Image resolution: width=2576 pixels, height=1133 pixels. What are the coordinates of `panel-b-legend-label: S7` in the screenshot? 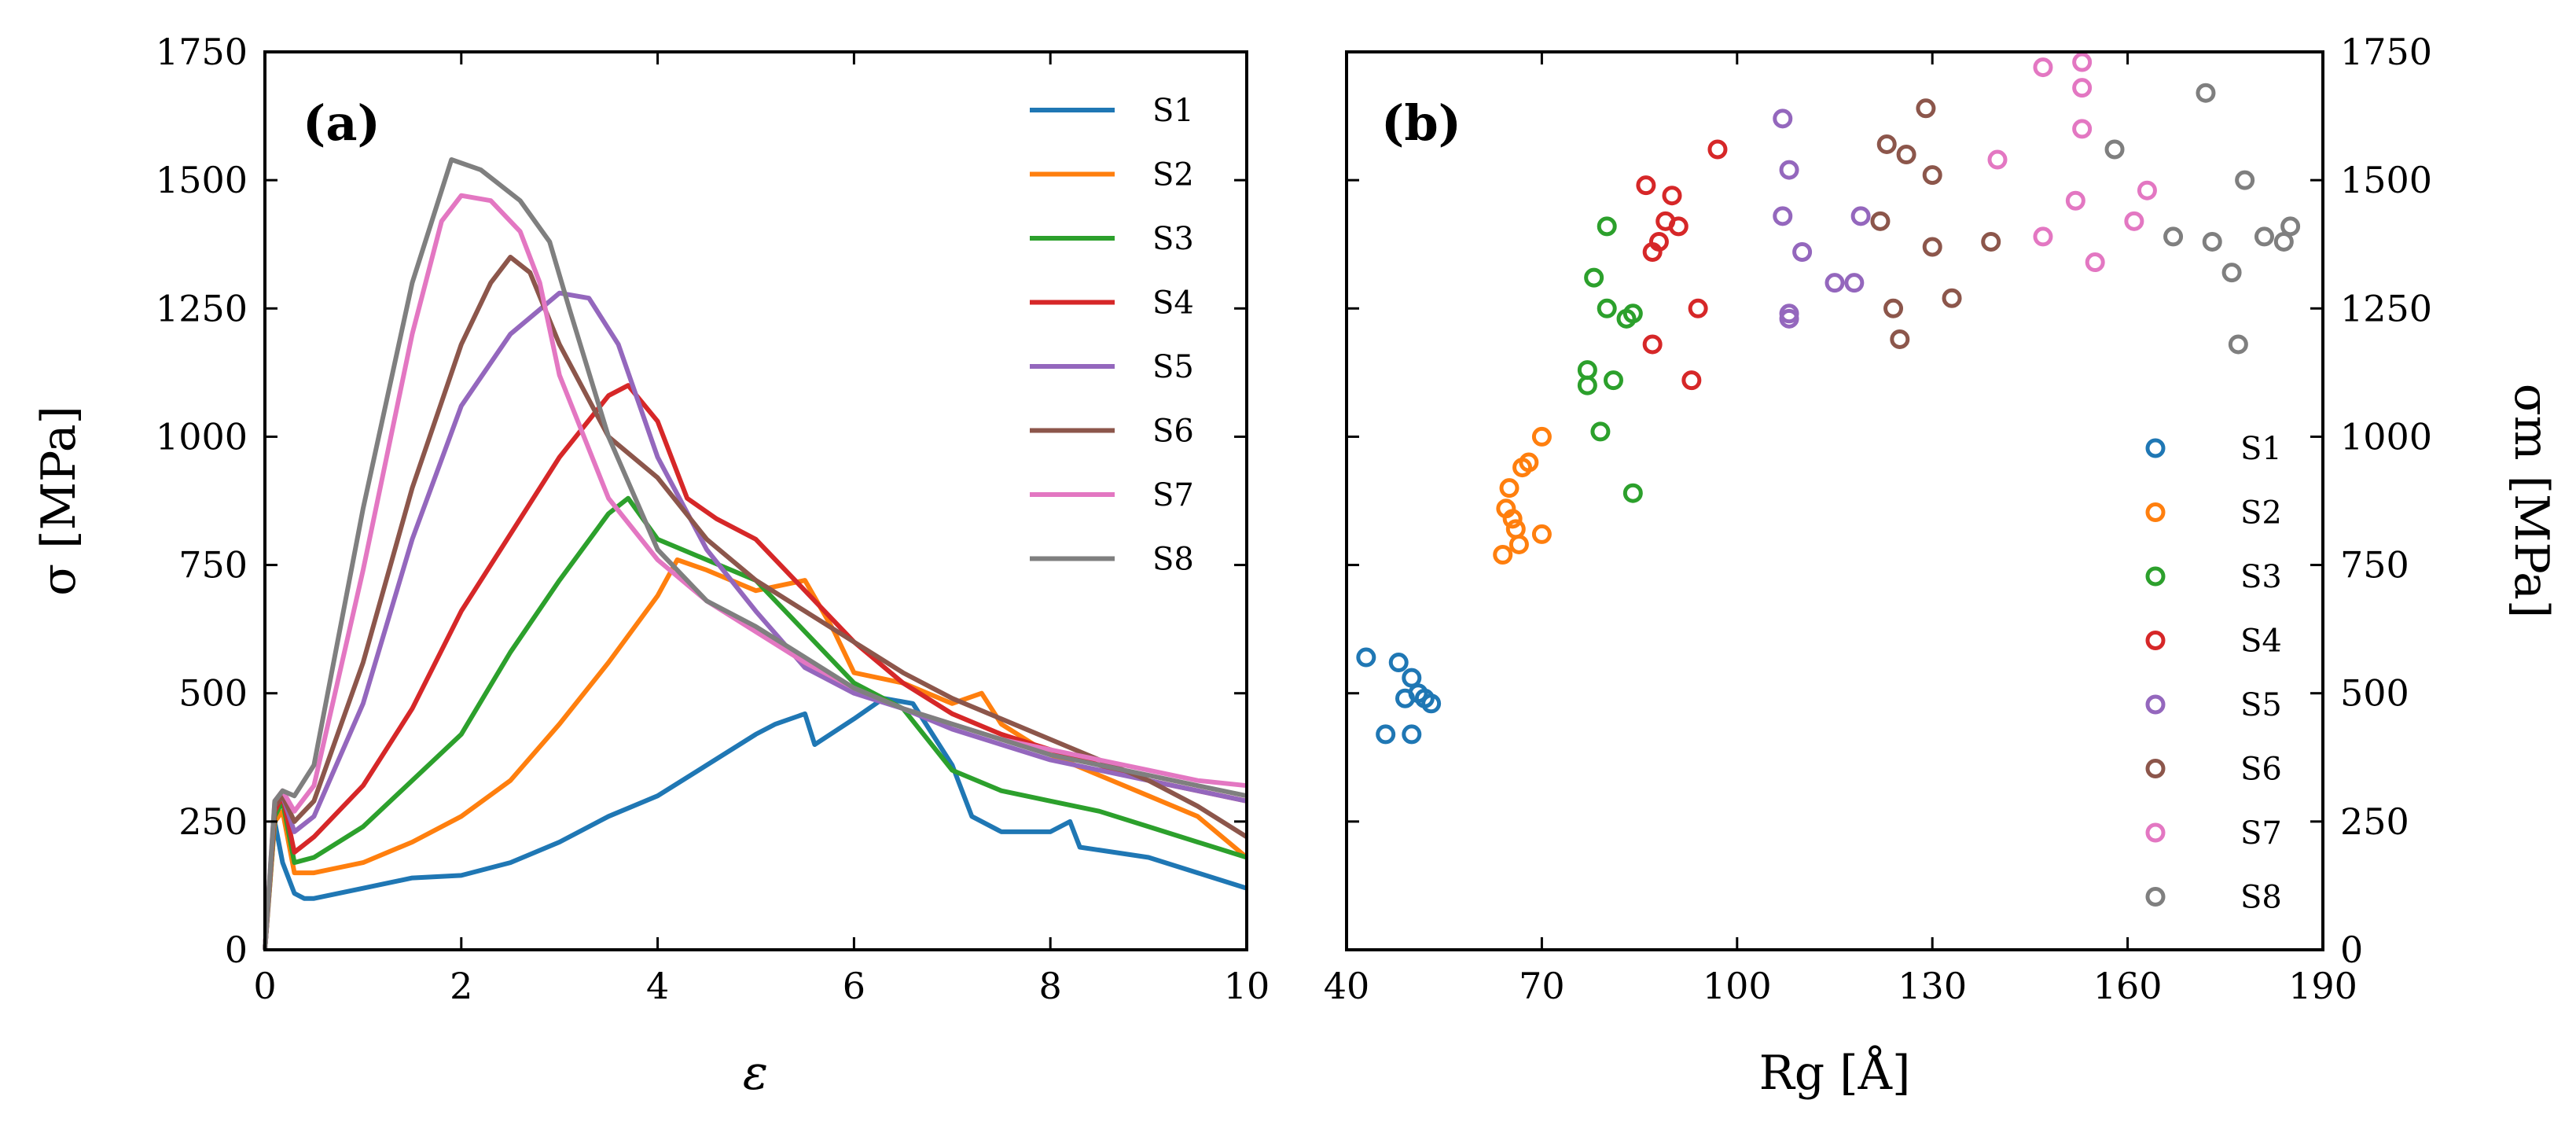 It's located at (2261, 833).